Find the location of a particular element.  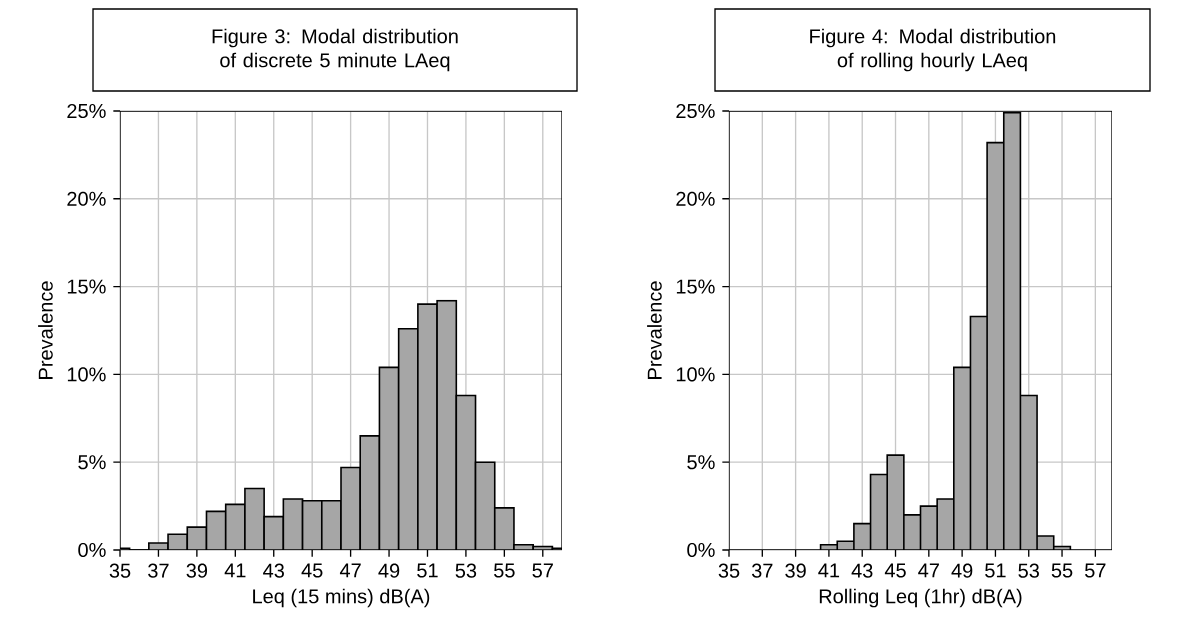

bar is located at coordinates (995, 346).